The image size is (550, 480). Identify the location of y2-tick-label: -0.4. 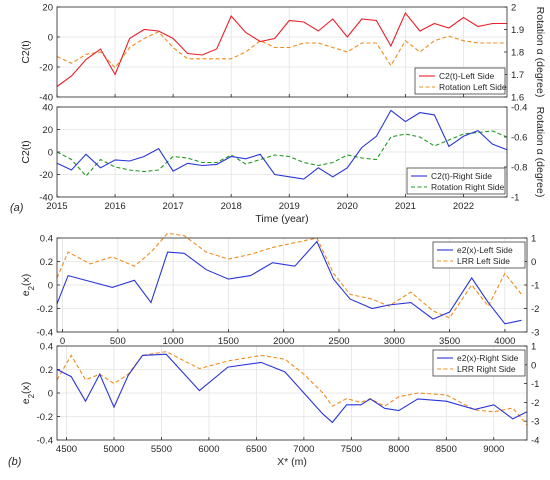
(519, 108).